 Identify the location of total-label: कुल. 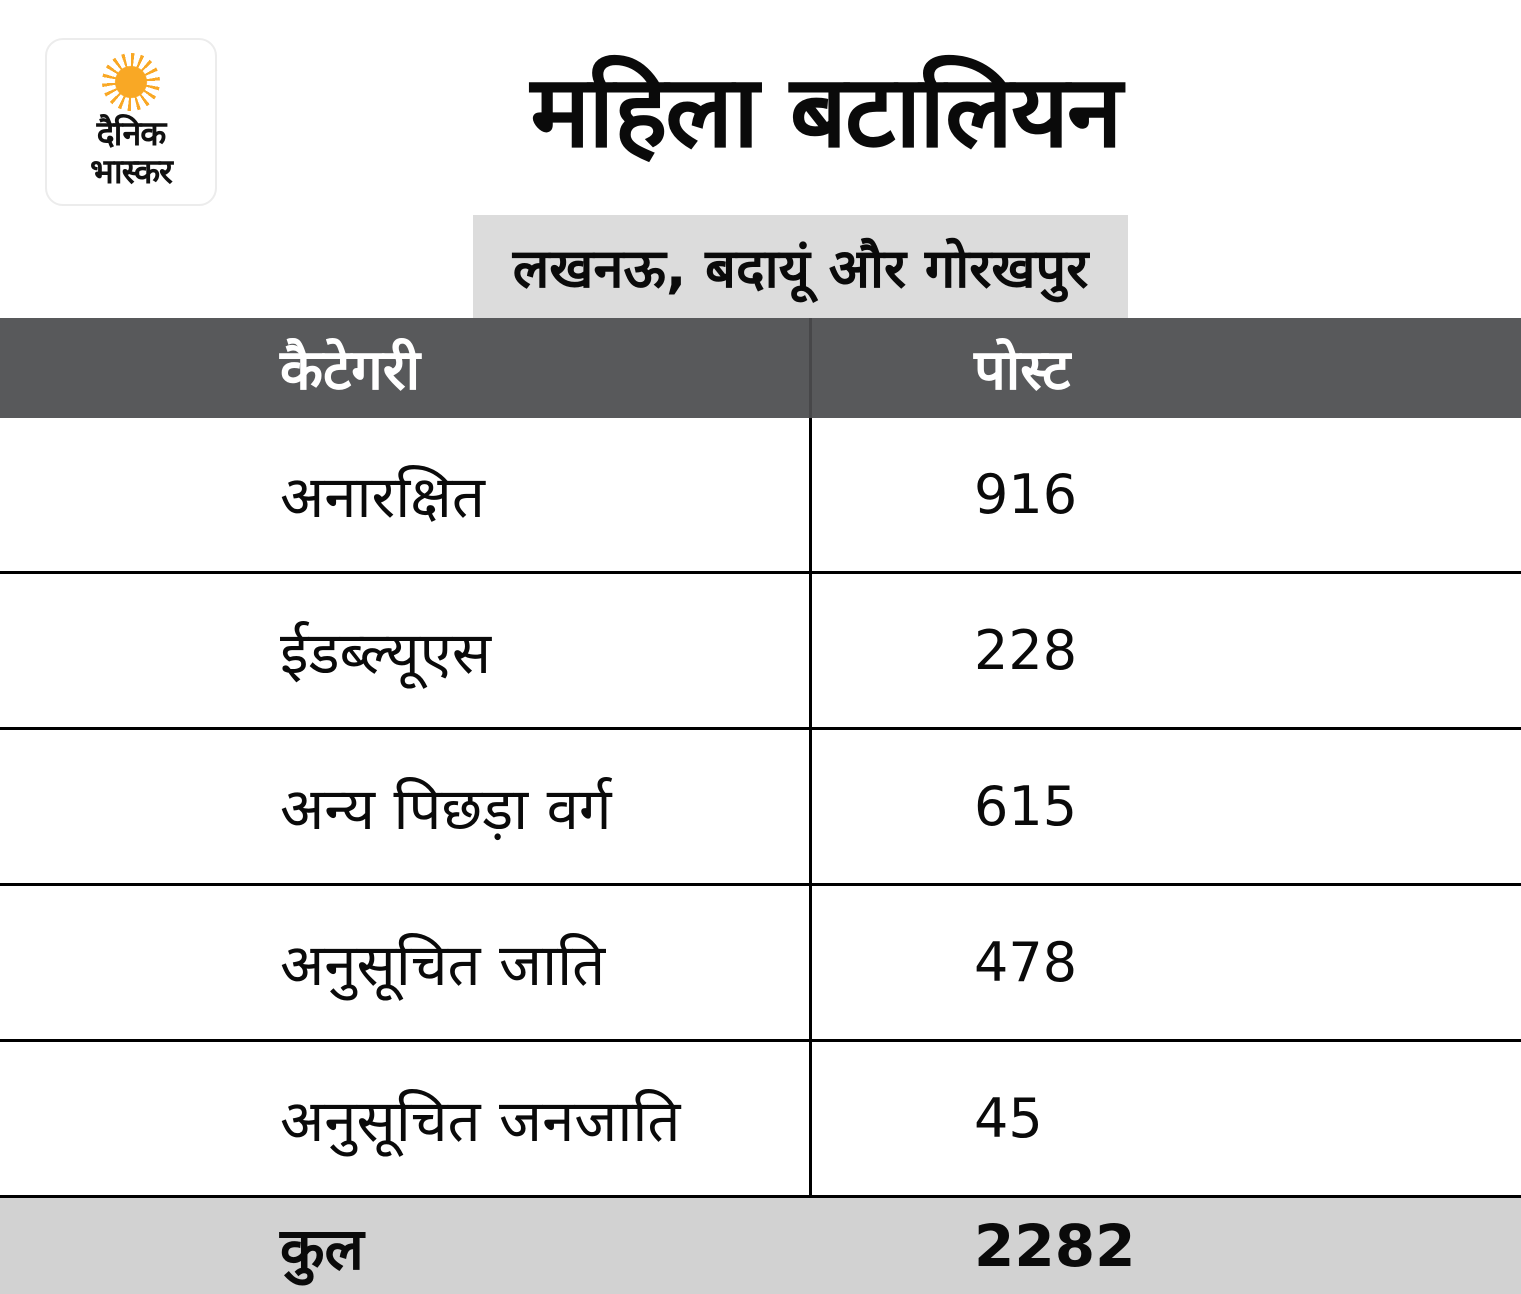
(322, 1248).